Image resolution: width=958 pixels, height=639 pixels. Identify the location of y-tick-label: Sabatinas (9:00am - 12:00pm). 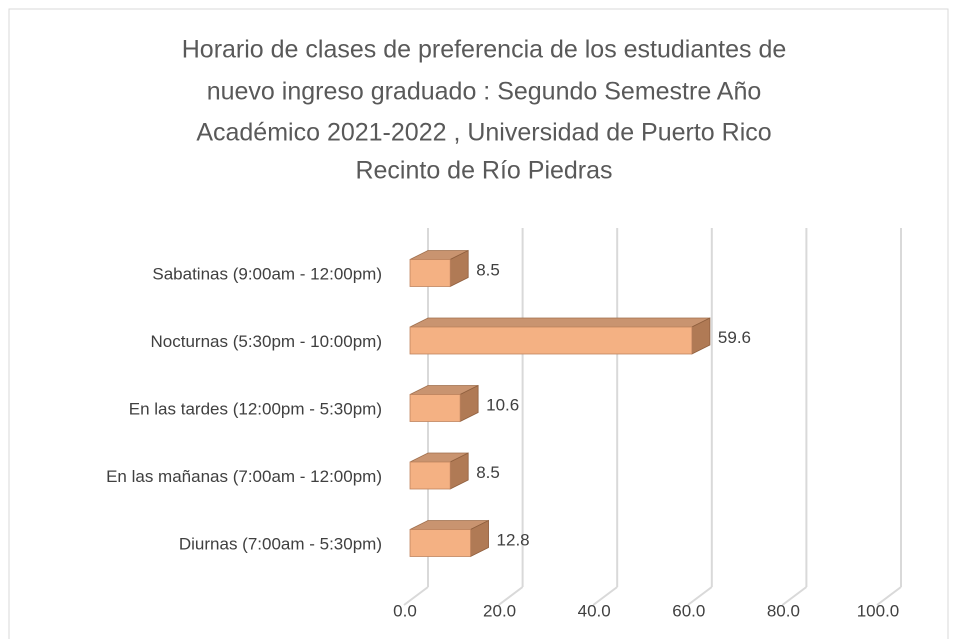
(267, 273).